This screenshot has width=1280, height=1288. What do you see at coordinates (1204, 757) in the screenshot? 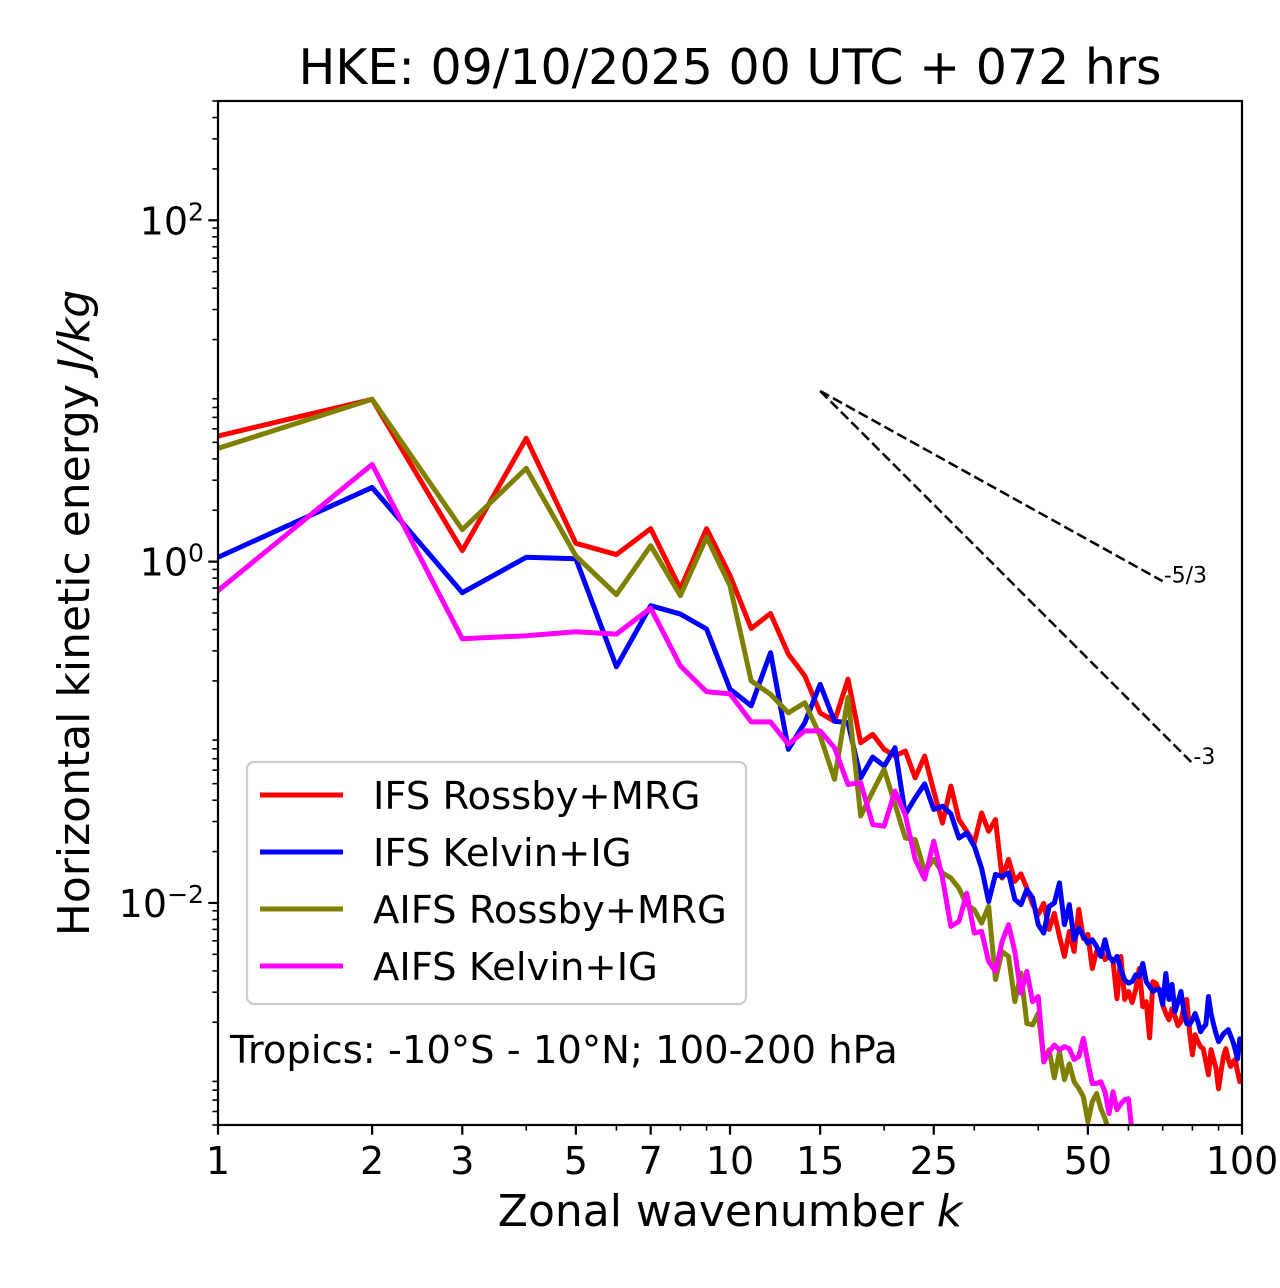
I see `reference-line-label: -3` at bounding box center [1204, 757].